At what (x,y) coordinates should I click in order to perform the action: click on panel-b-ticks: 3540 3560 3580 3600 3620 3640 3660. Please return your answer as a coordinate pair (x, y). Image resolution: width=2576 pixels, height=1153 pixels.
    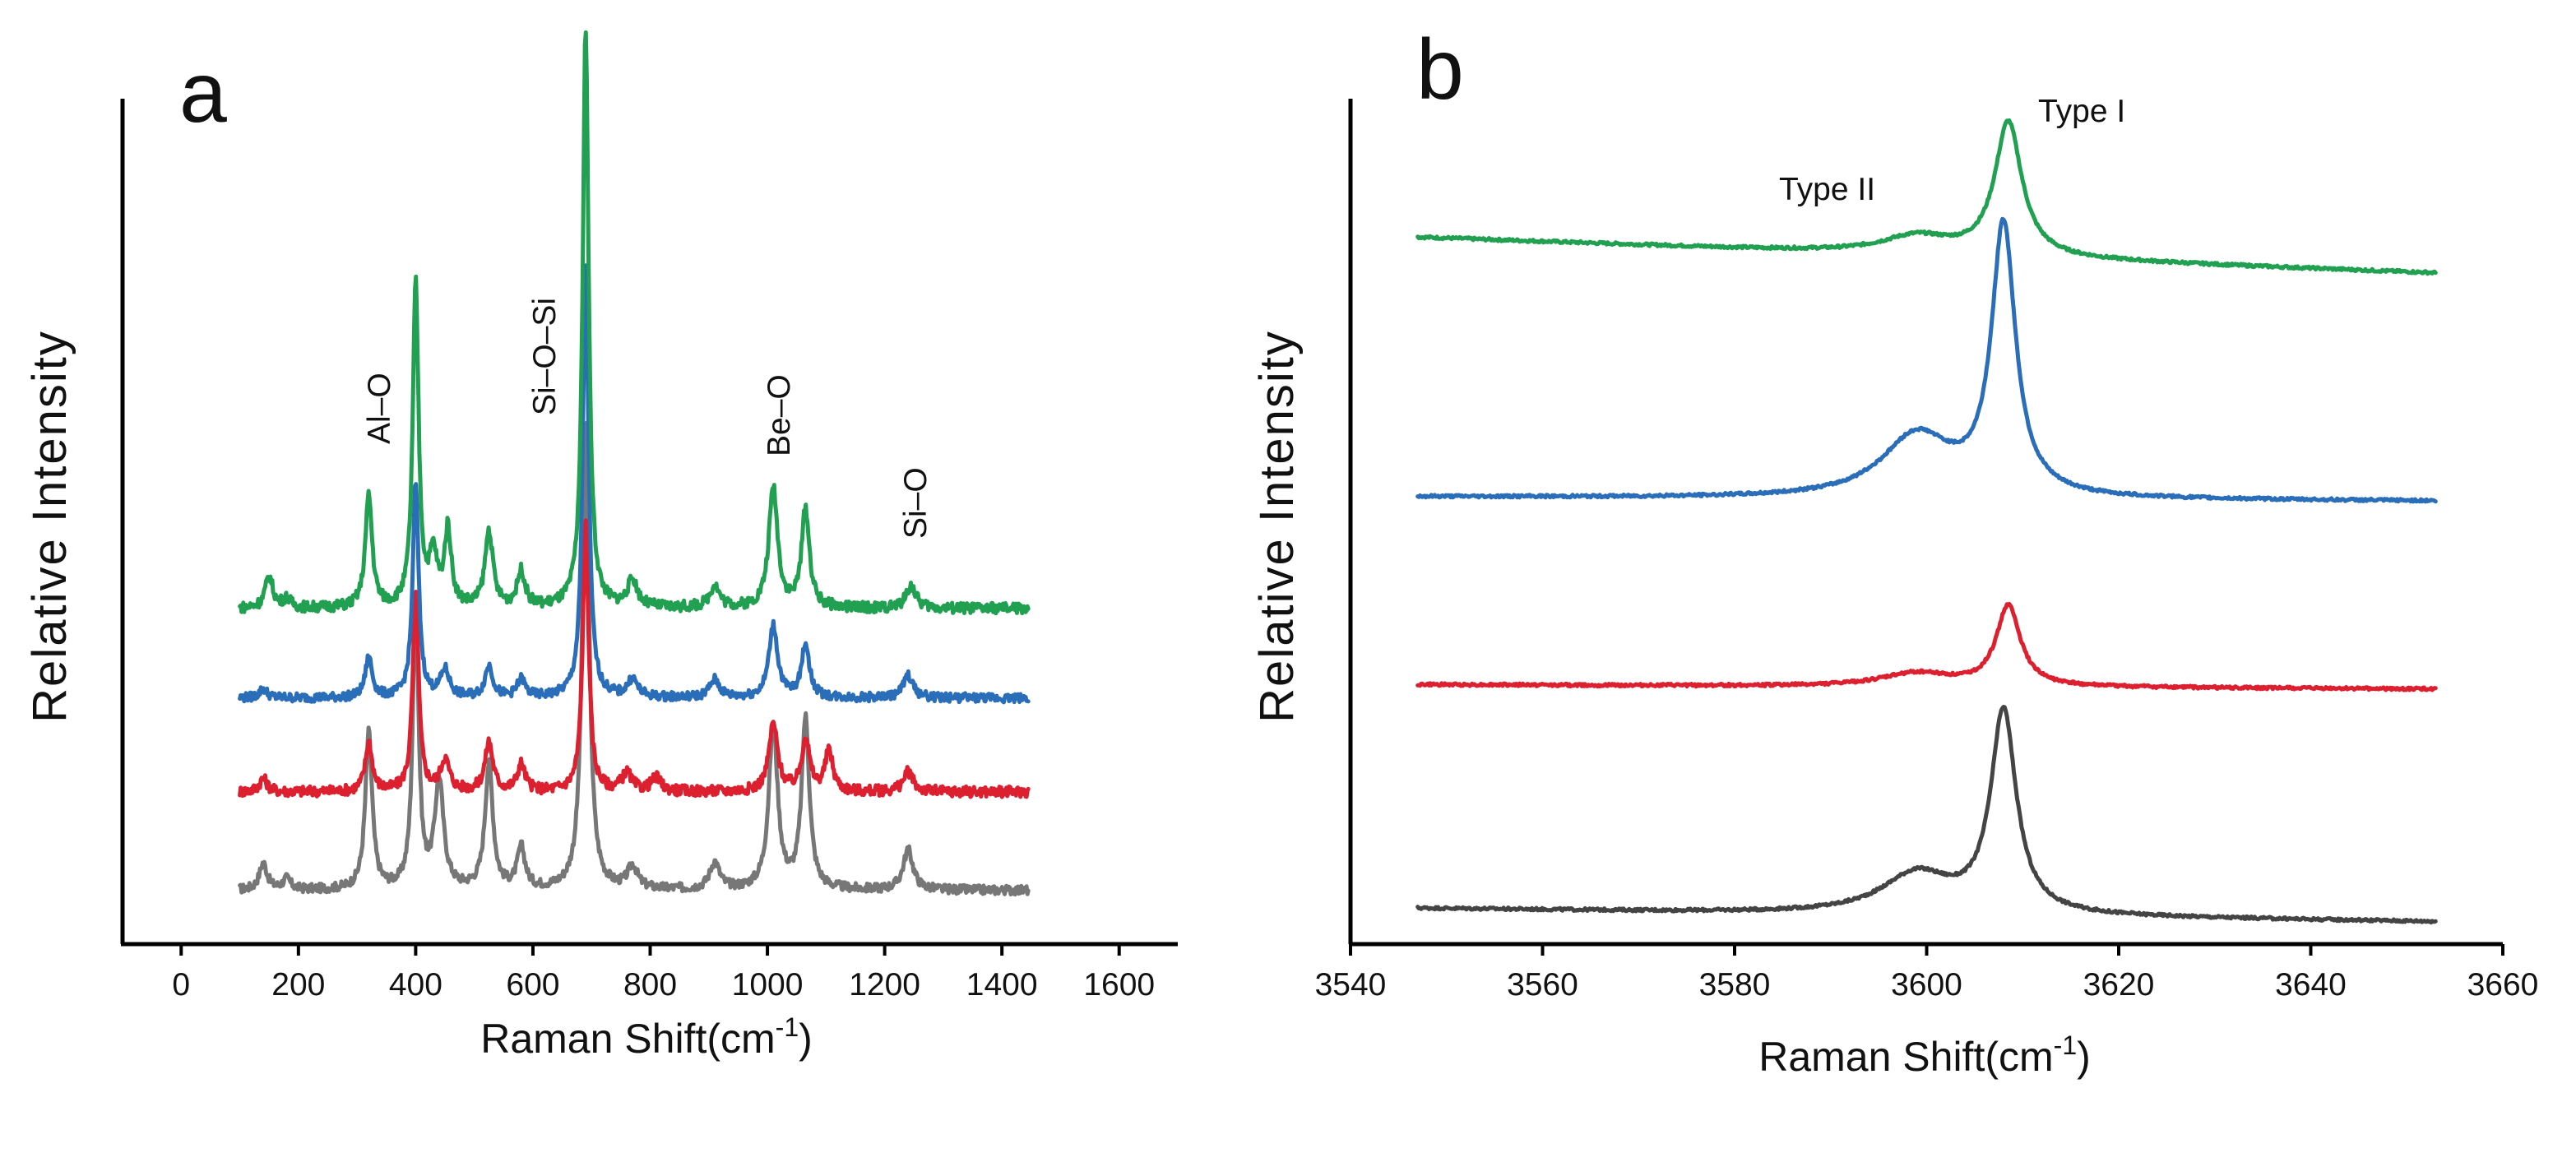
    Looking at the image, I should click on (1927, 973).